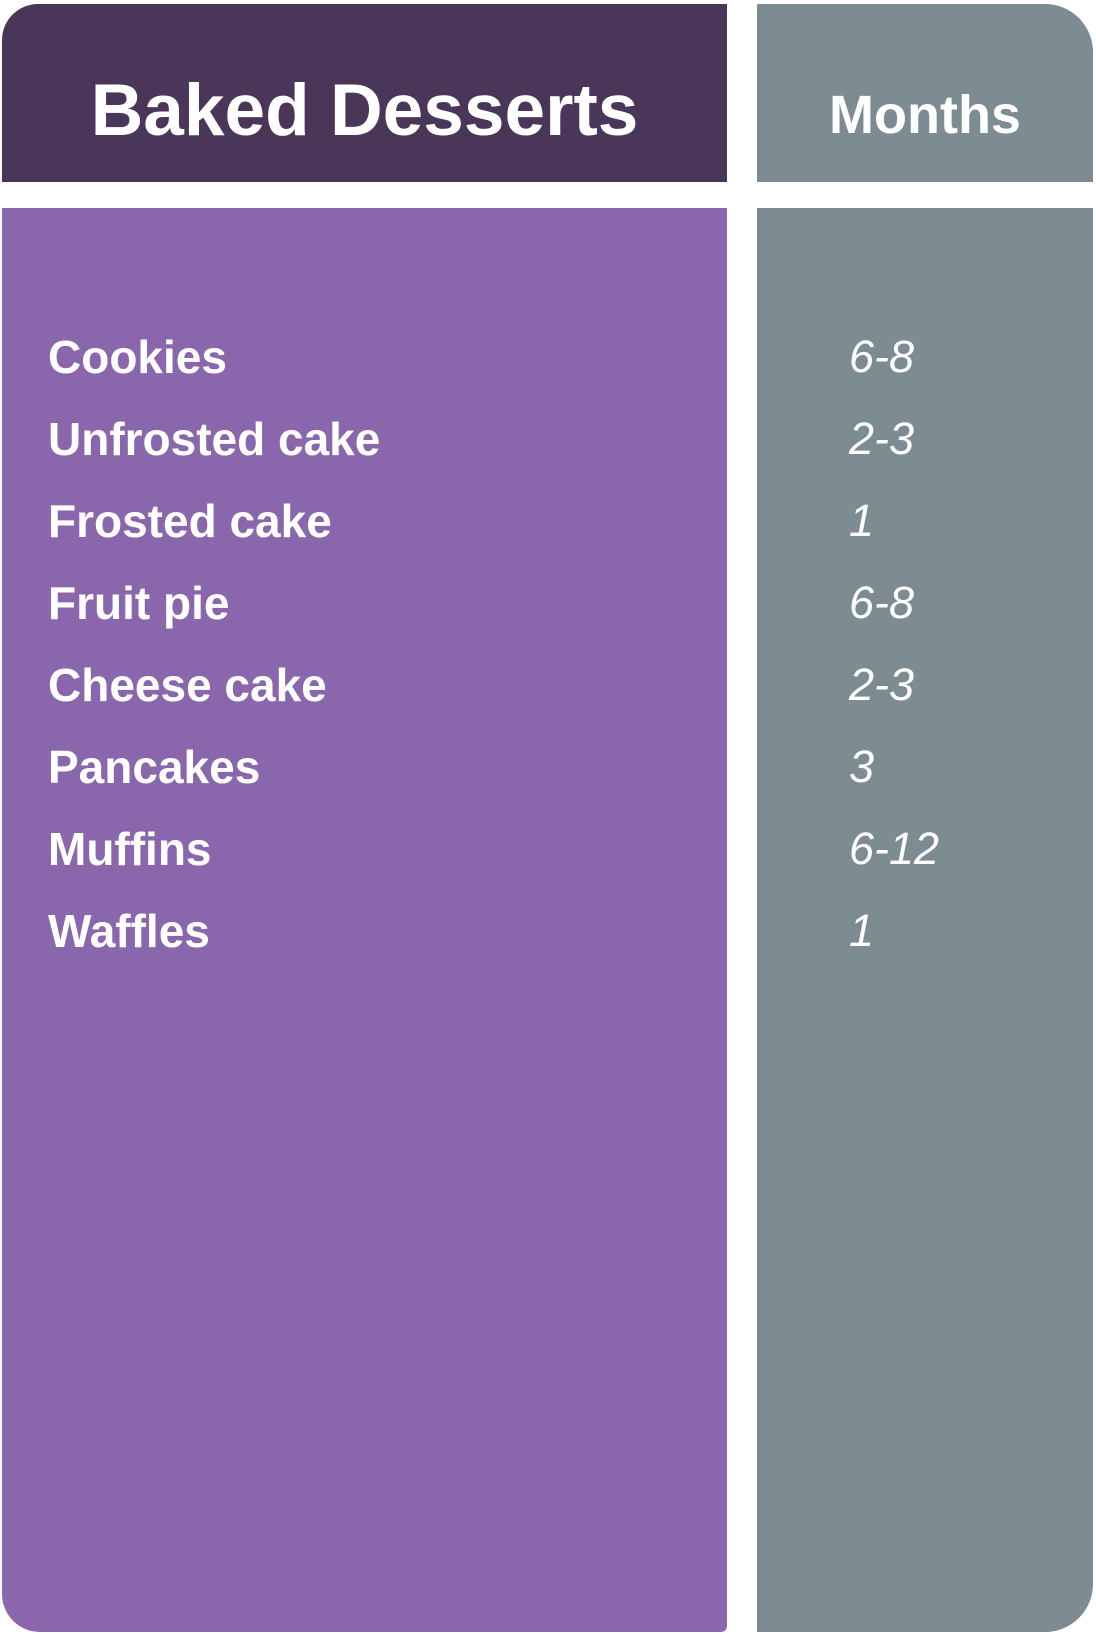 The image size is (1096, 1636). What do you see at coordinates (862, 766) in the screenshot?
I see `months-value: 3` at bounding box center [862, 766].